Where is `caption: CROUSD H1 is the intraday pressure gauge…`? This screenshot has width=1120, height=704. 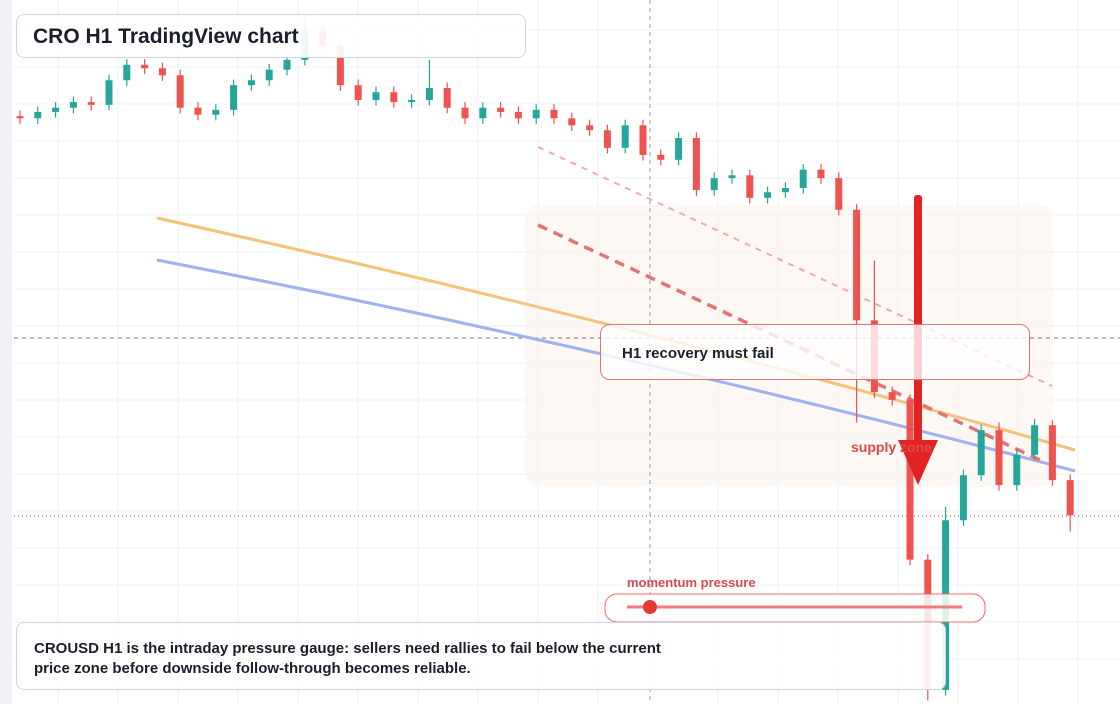
caption: CROUSD H1 is the intraday pressure gauge… is located at coordinates (347, 658).